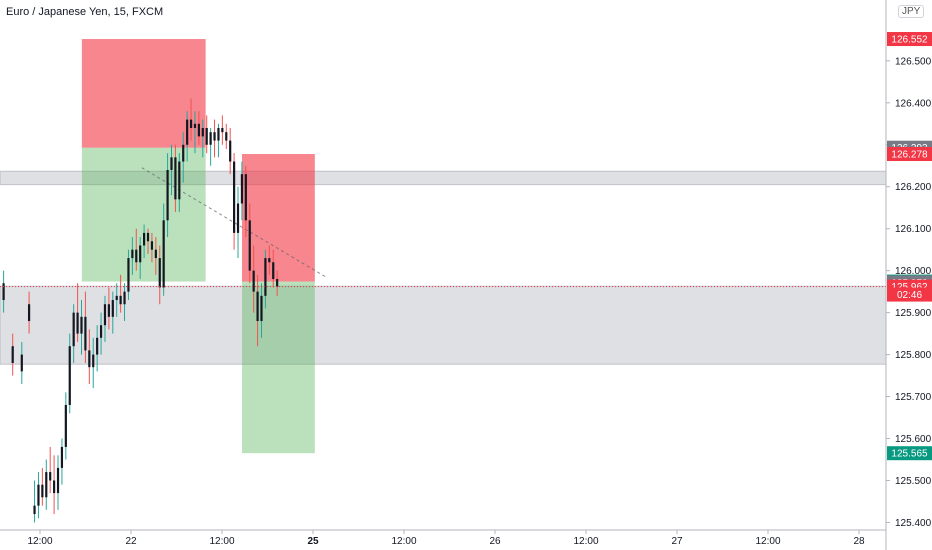 Image resolution: width=932 pixels, height=550 pixels. I want to click on short-position-1-stop-area, so click(143, 93).